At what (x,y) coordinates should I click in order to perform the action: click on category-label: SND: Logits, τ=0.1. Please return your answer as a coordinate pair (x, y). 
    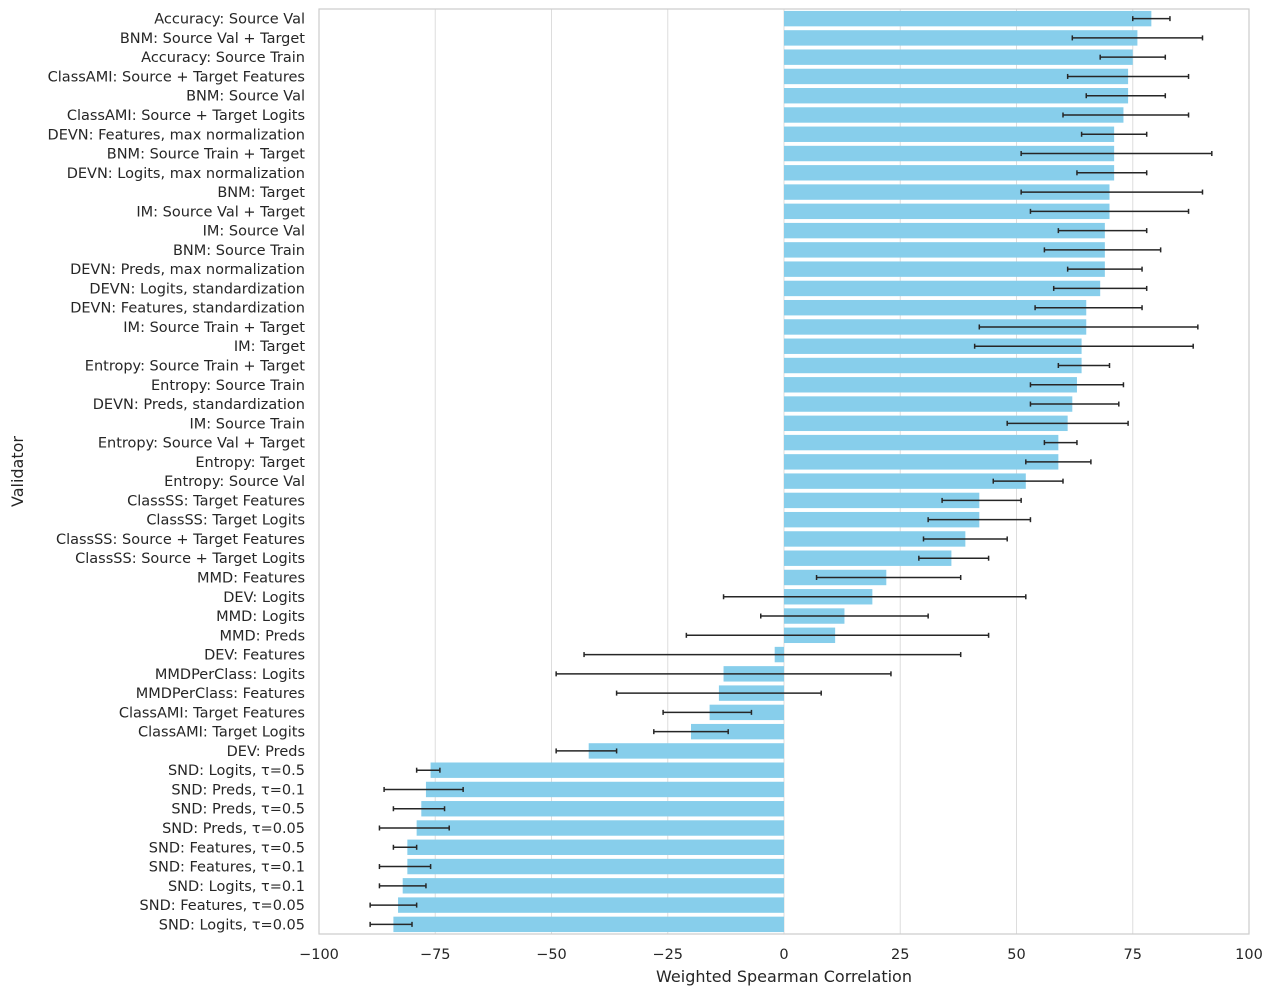
    Looking at the image, I should click on (236, 887).